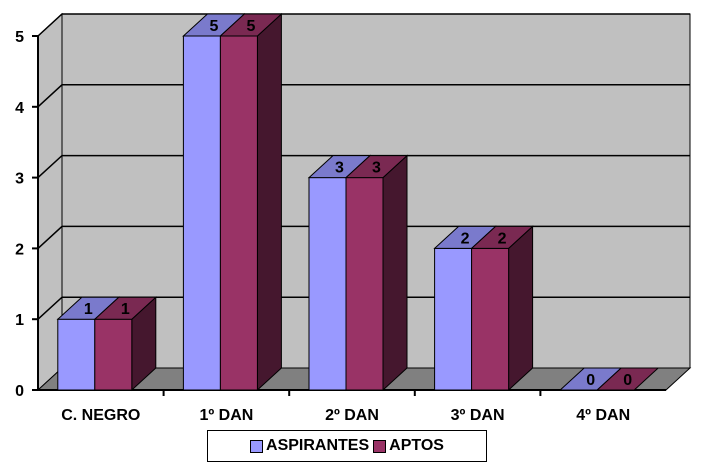 The height and width of the screenshot is (466, 701). What do you see at coordinates (19, 391) in the screenshot?
I see `y-tick-label: 0` at bounding box center [19, 391].